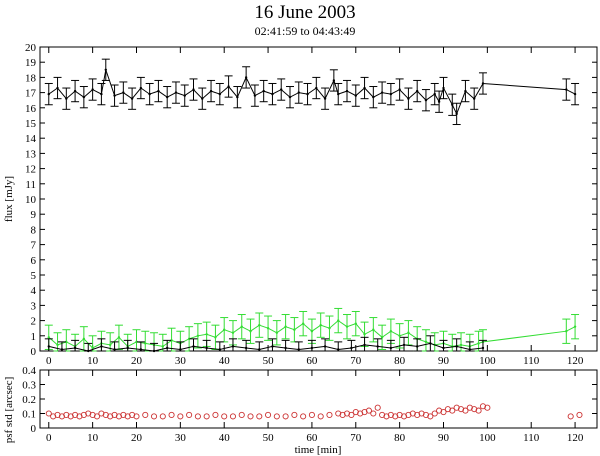 The width and height of the screenshot is (600, 456). What do you see at coordinates (31, 109) in the screenshot?
I see `y-tick-label: 16` at bounding box center [31, 109].